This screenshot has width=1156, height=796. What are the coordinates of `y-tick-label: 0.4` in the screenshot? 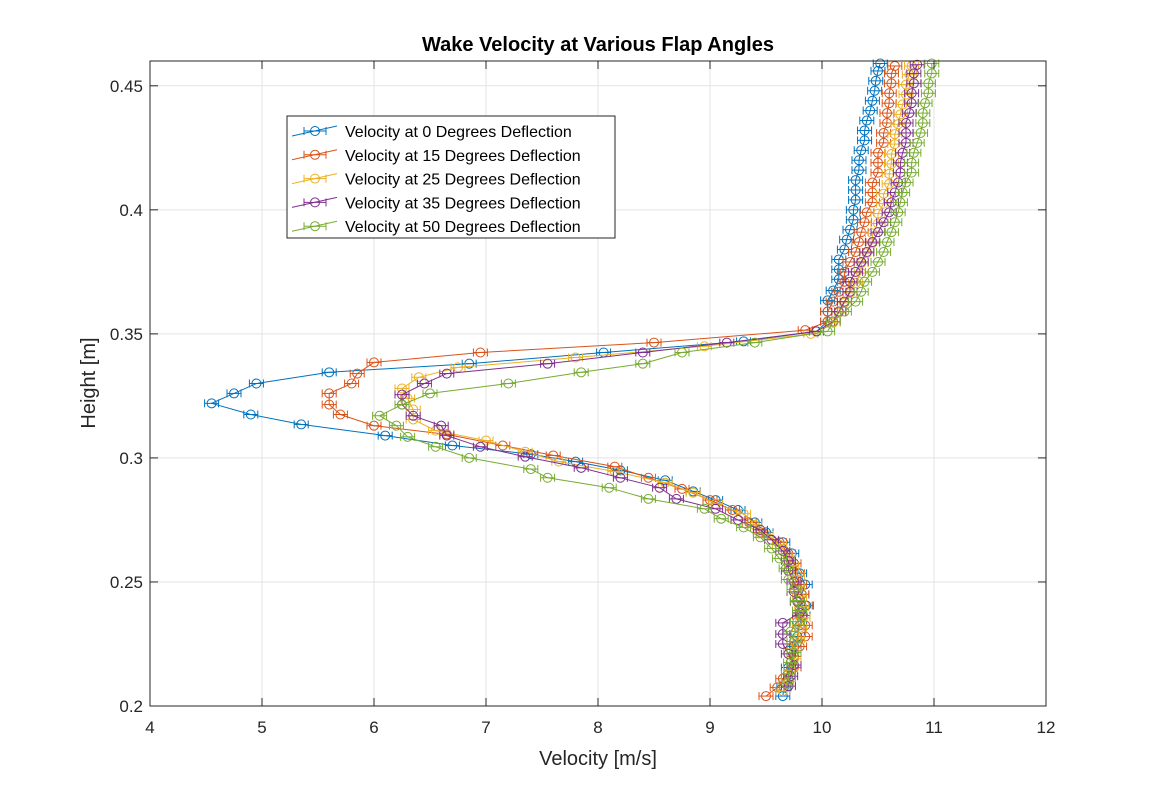 It's located at (131, 210).